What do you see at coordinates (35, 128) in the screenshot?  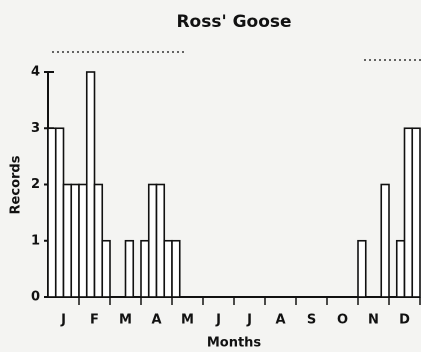 I see `y-tick-label: 3` at bounding box center [35, 128].